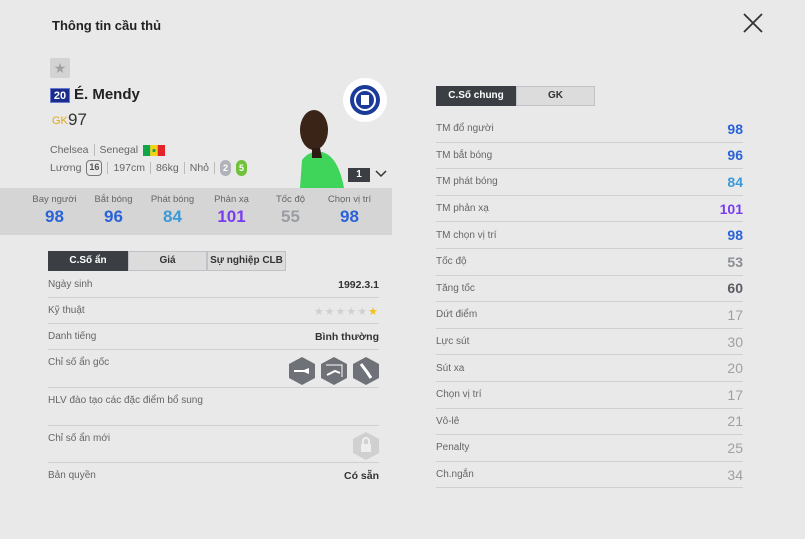 Image resolution: width=805 pixels, height=539 pixels. I want to click on close-icon, so click(753, 23).